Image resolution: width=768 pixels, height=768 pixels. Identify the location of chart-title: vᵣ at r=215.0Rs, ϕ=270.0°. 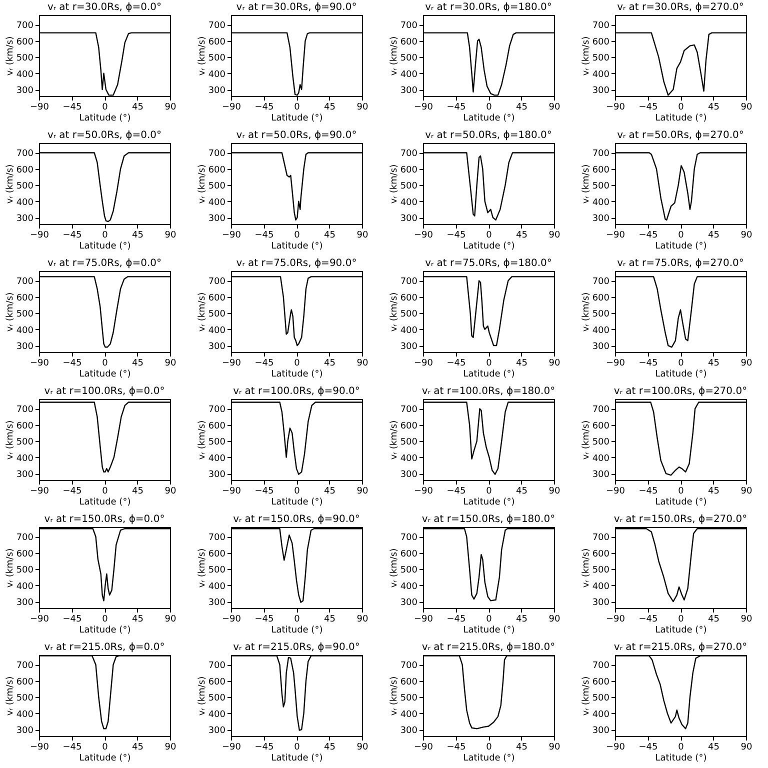
(681, 647).